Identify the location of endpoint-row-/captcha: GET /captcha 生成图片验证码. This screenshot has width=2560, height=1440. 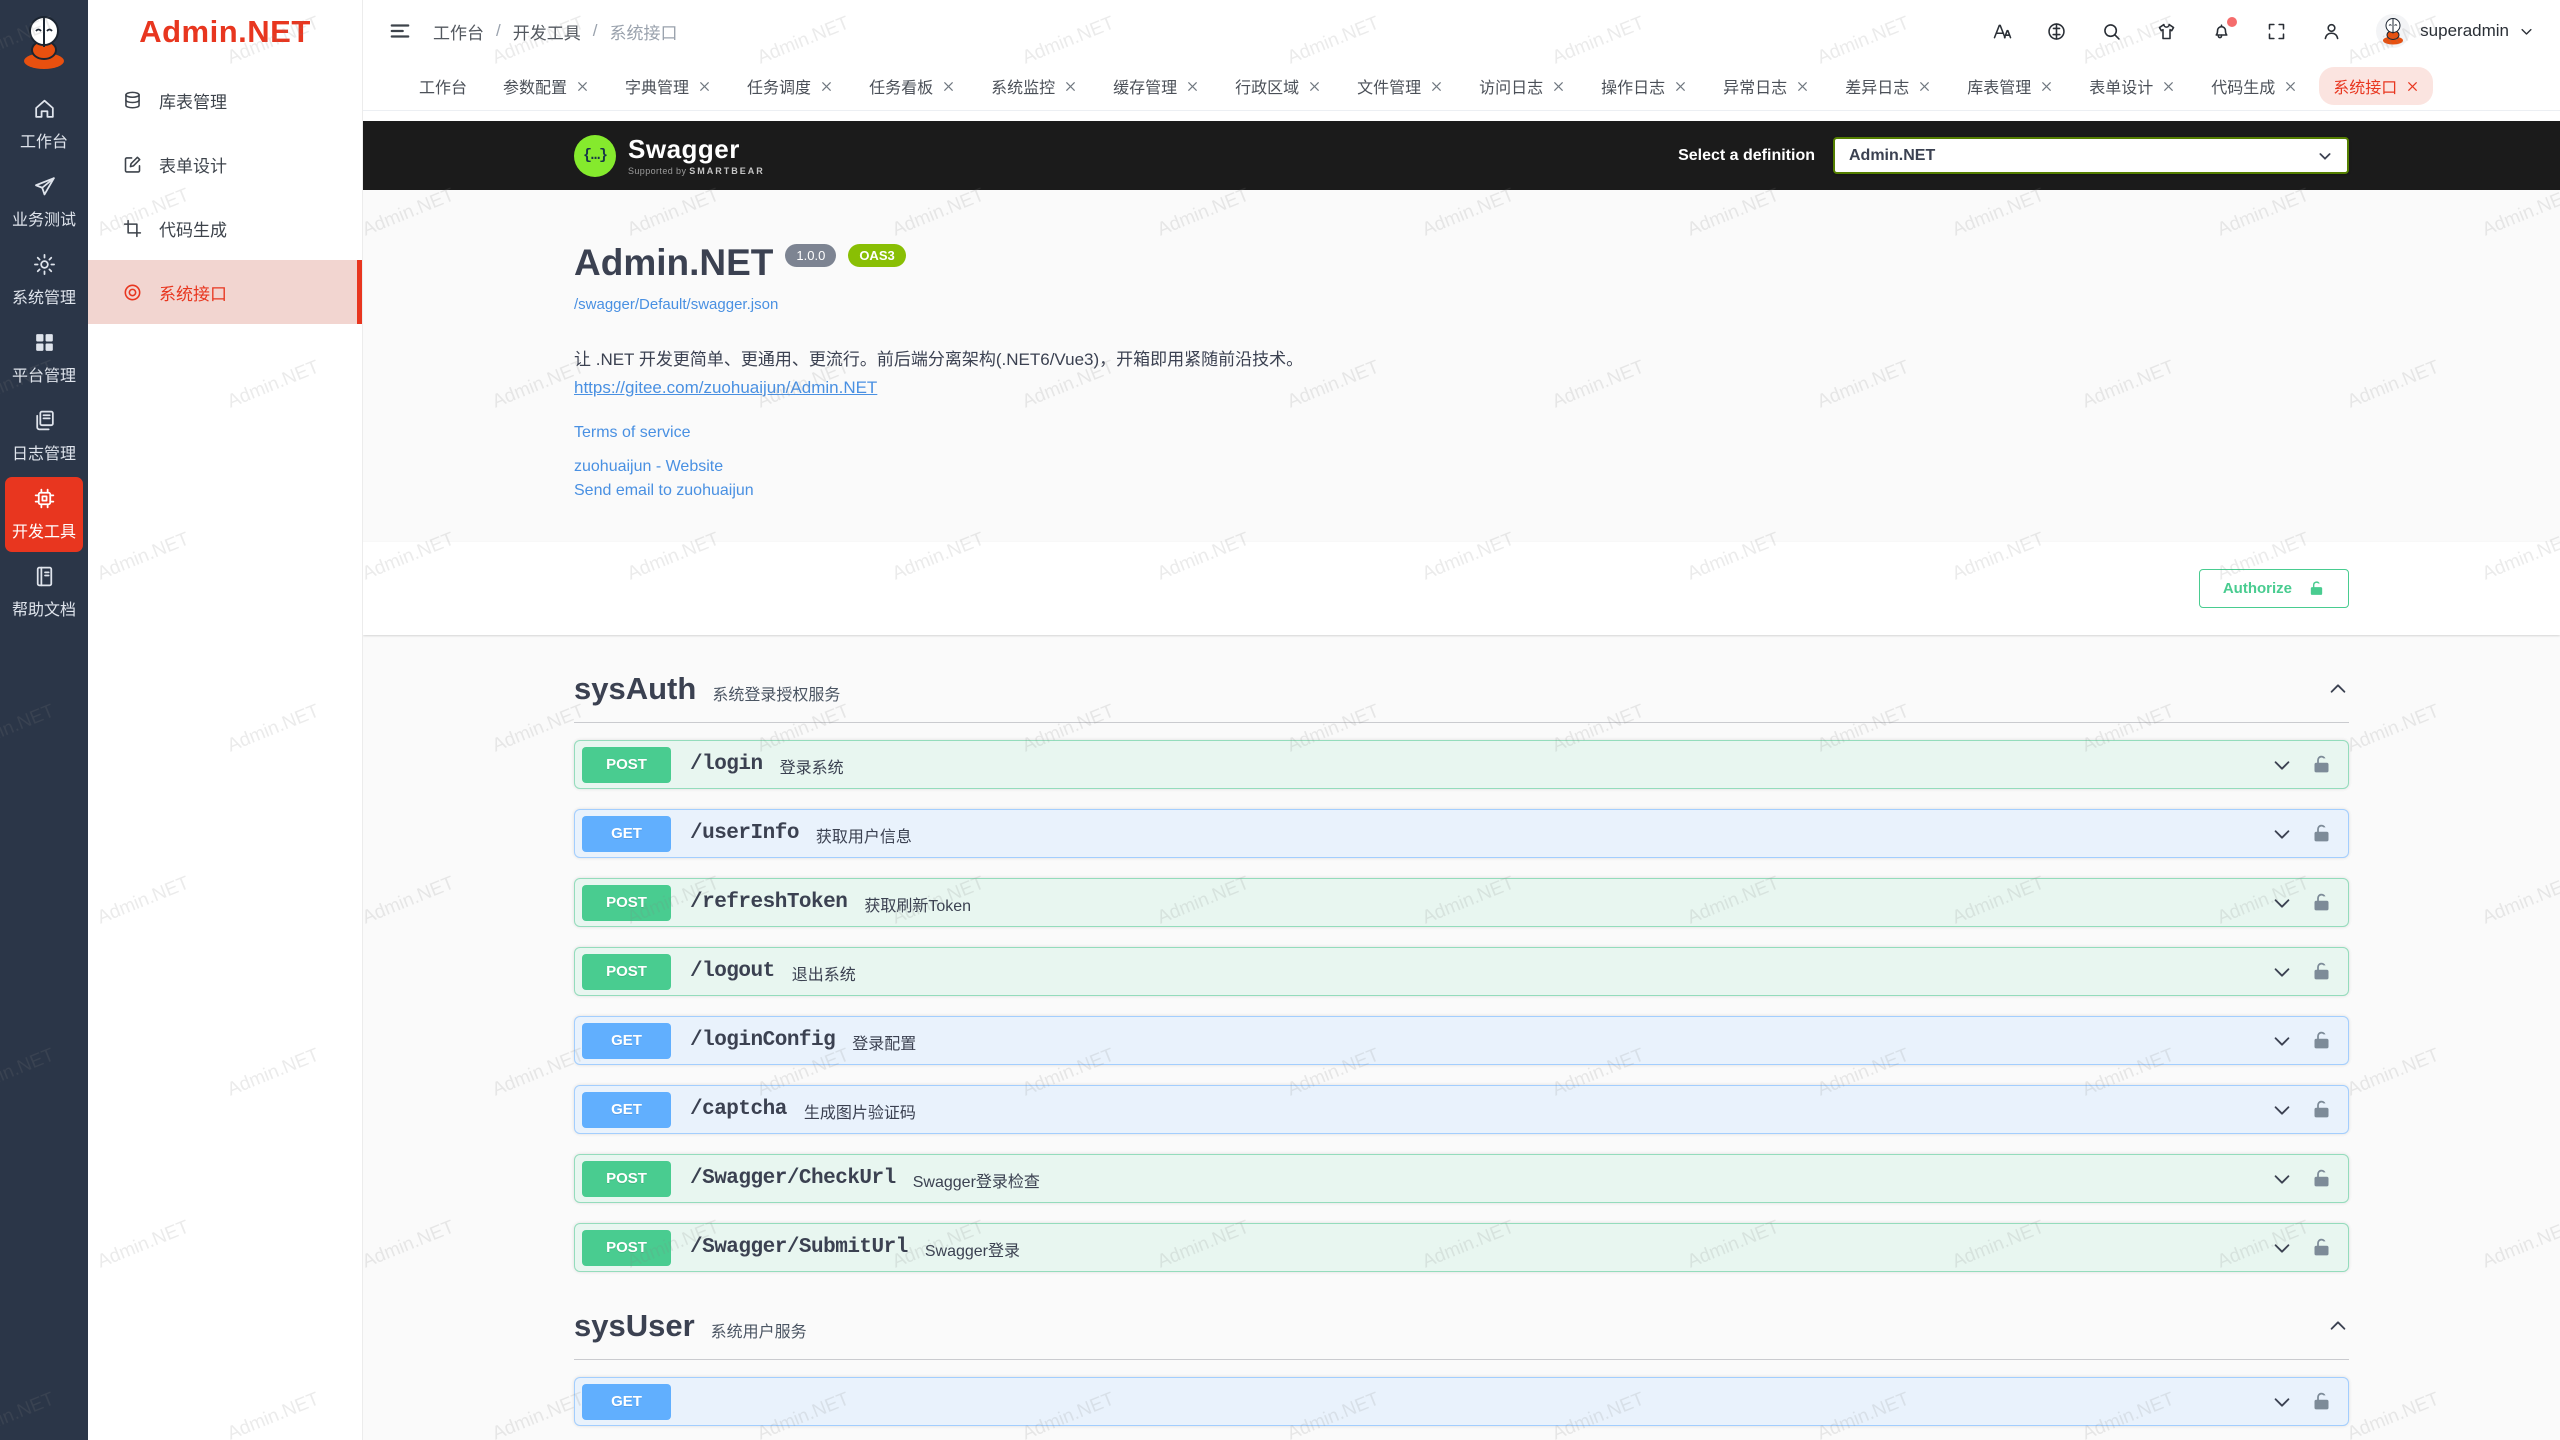
(1461, 1109).